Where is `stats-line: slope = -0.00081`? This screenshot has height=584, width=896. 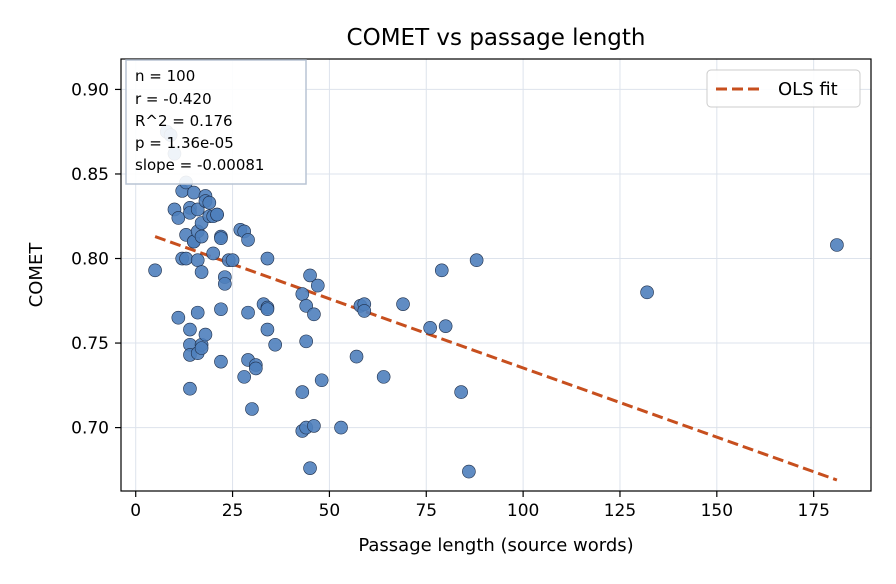
stats-line: slope = -0.00081 is located at coordinates (199, 165).